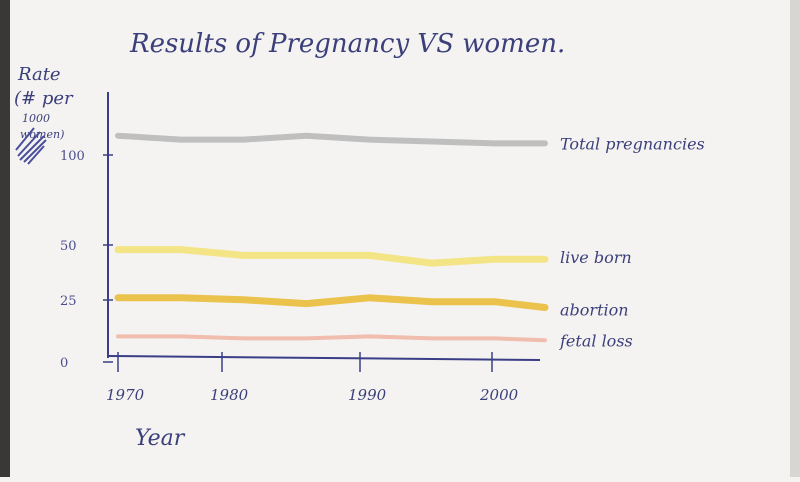 This screenshot has height=482, width=800. Describe the element at coordinates (632, 143) in the screenshot. I see `series-label: Total pregnancies` at that location.